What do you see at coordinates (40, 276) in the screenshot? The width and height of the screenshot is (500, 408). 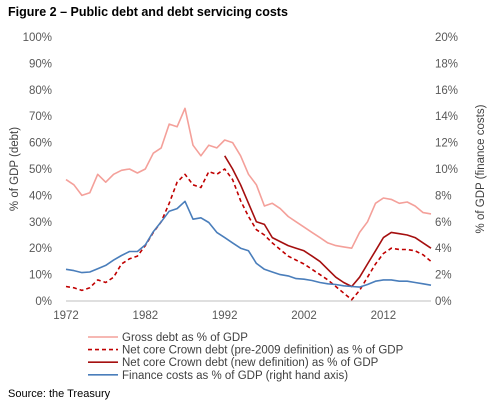 I see `y-tick-label: 10%` at bounding box center [40, 276].